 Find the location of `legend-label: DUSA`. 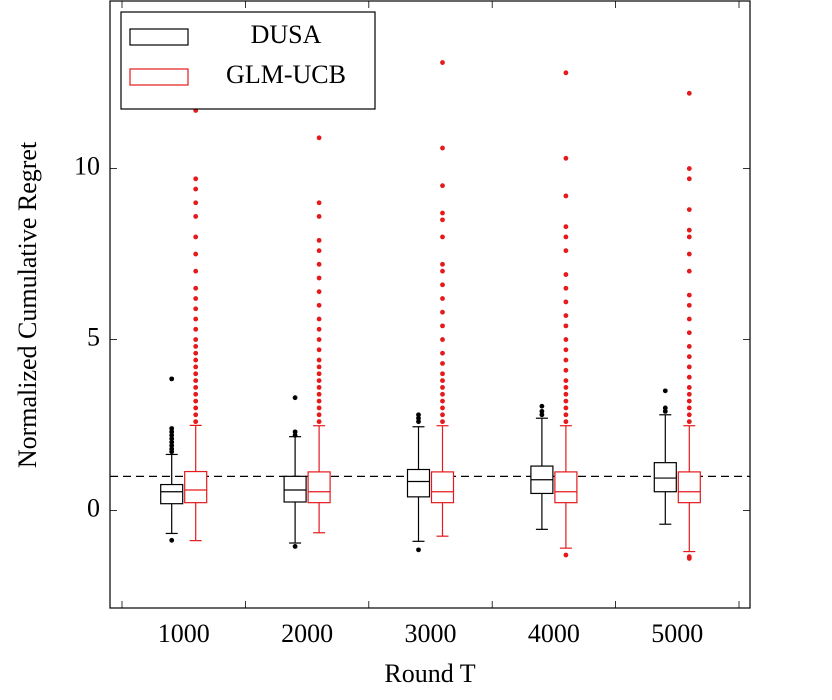

legend-label: DUSA is located at coordinates (286, 34).